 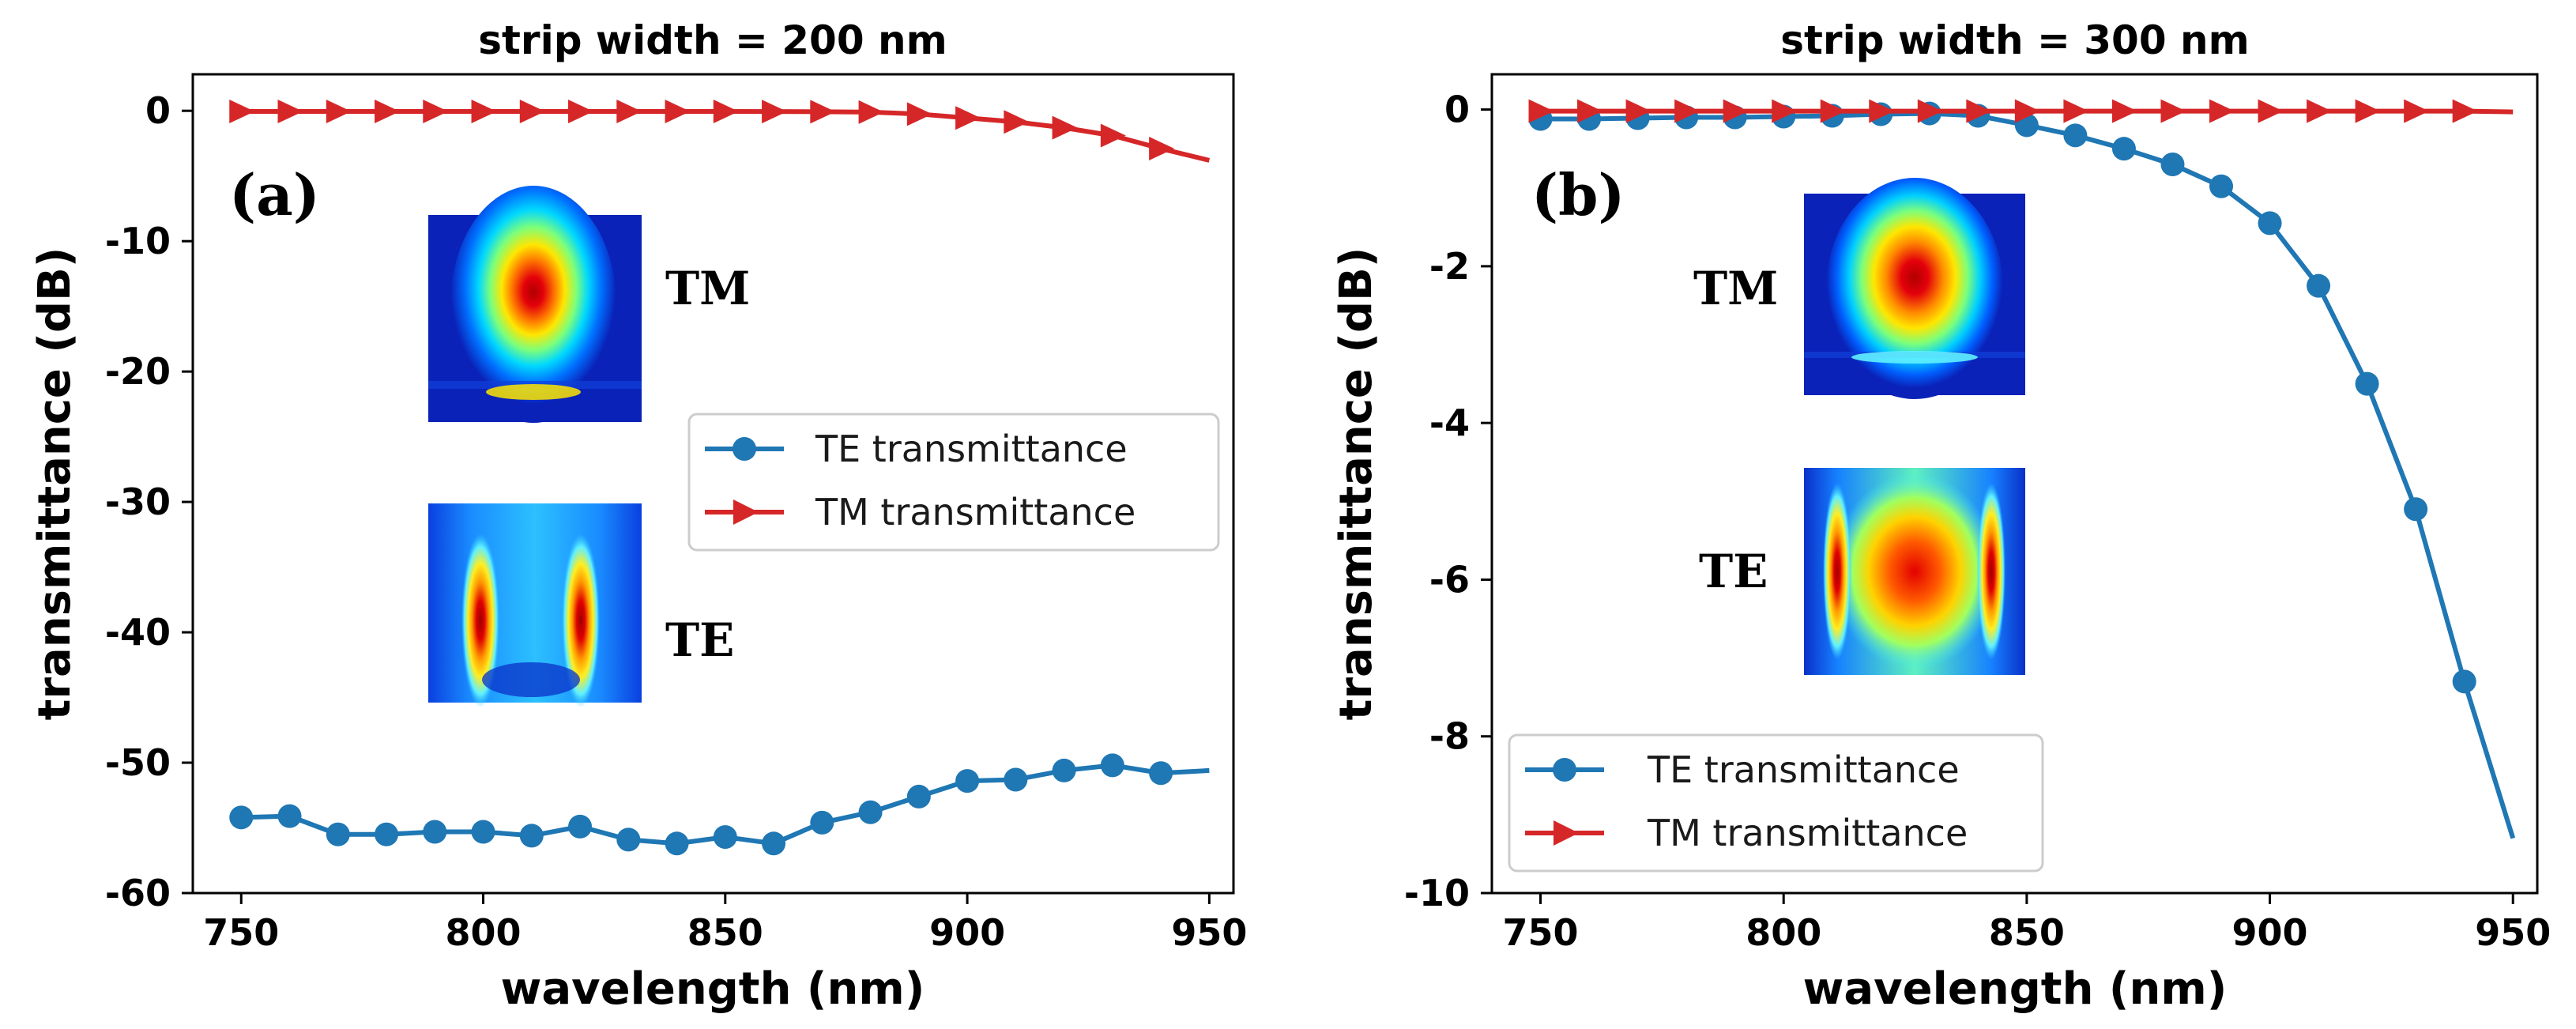 What do you see at coordinates (916, 449) in the screenshot?
I see `legend-entry-te-a: TE transmittance` at bounding box center [916, 449].